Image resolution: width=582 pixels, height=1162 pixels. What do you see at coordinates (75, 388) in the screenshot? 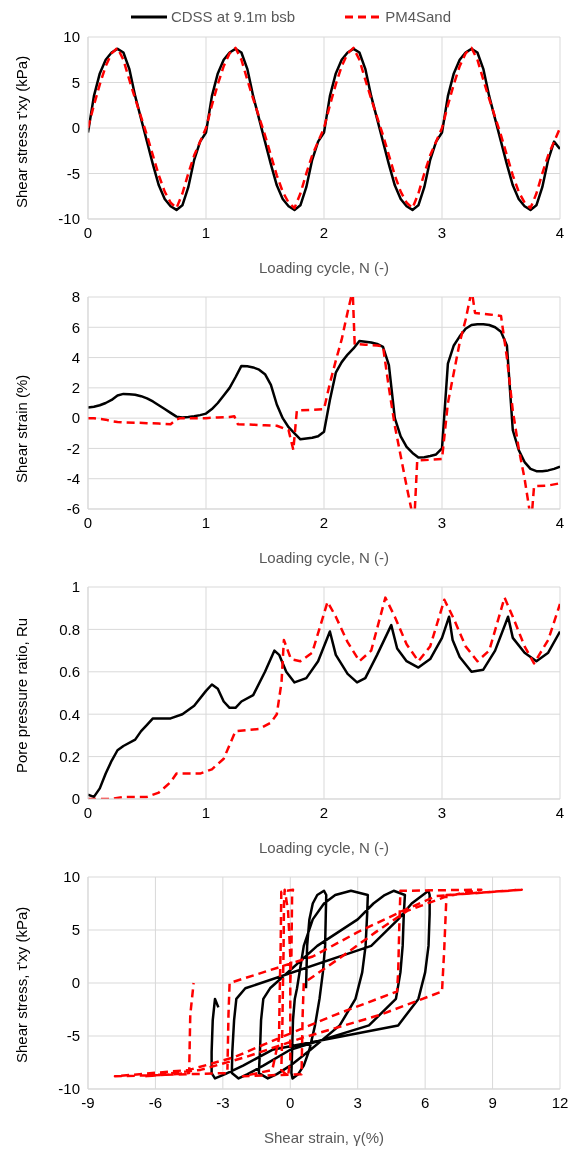
I see `y-tick-label: 2` at bounding box center [75, 388].